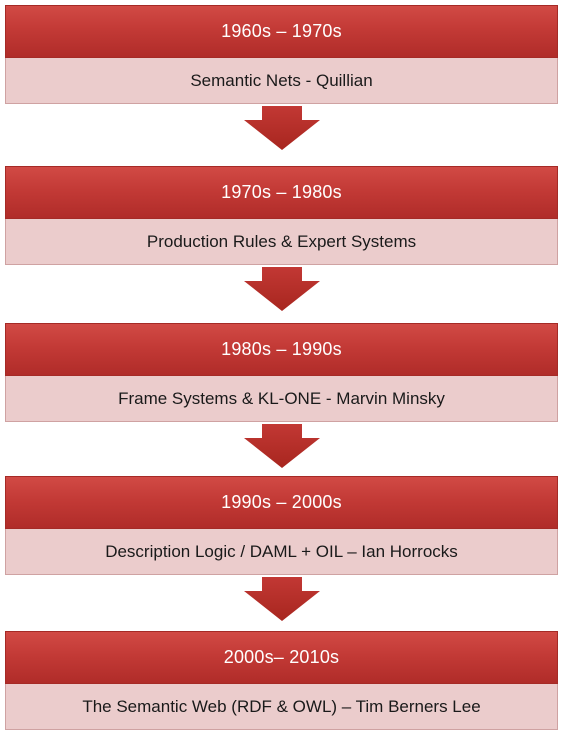 The height and width of the screenshot is (742, 569). Describe the element at coordinates (281, 657) in the screenshot. I see `step-period-header: 2000s– 2010s` at that location.